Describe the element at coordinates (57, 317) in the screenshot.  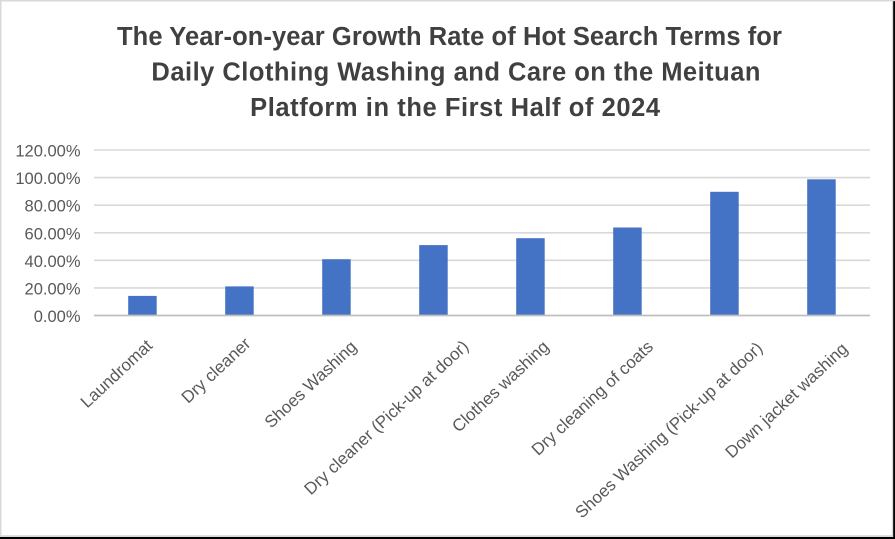
I see `svg-text: 0.00%` at that location.